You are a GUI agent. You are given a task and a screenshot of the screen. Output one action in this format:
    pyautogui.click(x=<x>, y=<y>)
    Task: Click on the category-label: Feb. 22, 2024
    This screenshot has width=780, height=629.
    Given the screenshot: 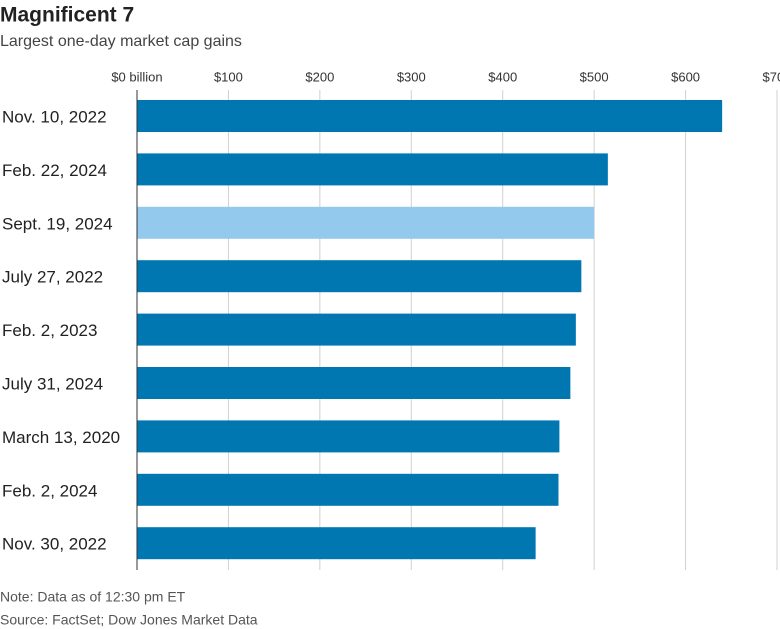 What is the action you would take?
    pyautogui.click(x=54, y=170)
    